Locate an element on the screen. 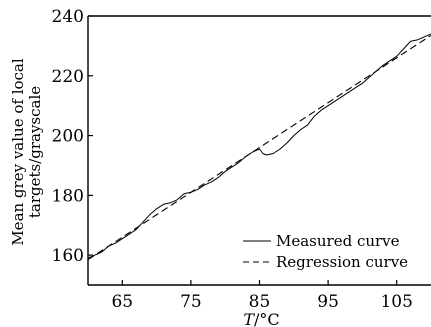 The height and width of the screenshot is (327, 431). y-axis-label-line-1: Mean grey value of local is located at coordinates (18, 152).